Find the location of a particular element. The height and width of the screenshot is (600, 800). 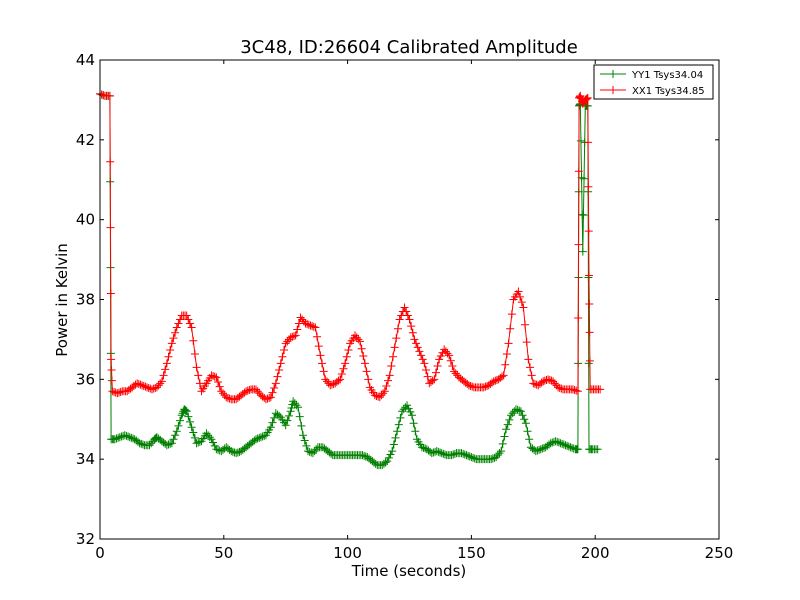

legend: YY1 Tsys34.04 XX1 Tsys34.85 is located at coordinates (653, 82).